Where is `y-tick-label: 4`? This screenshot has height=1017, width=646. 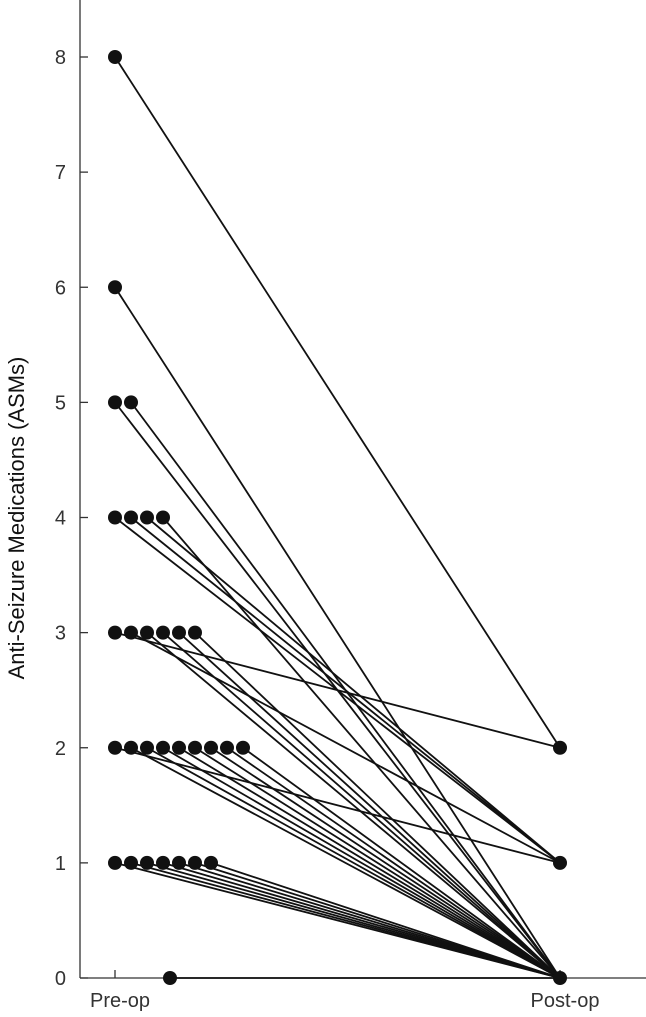
y-tick-label: 4 is located at coordinates (60, 519).